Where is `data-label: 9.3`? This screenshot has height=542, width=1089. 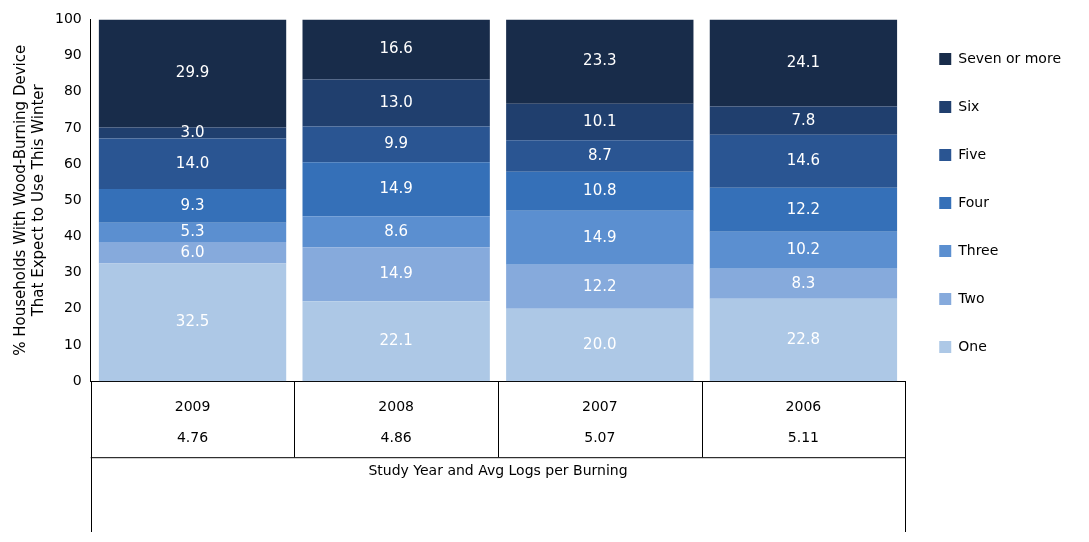 data-label: 9.3 is located at coordinates (192, 204).